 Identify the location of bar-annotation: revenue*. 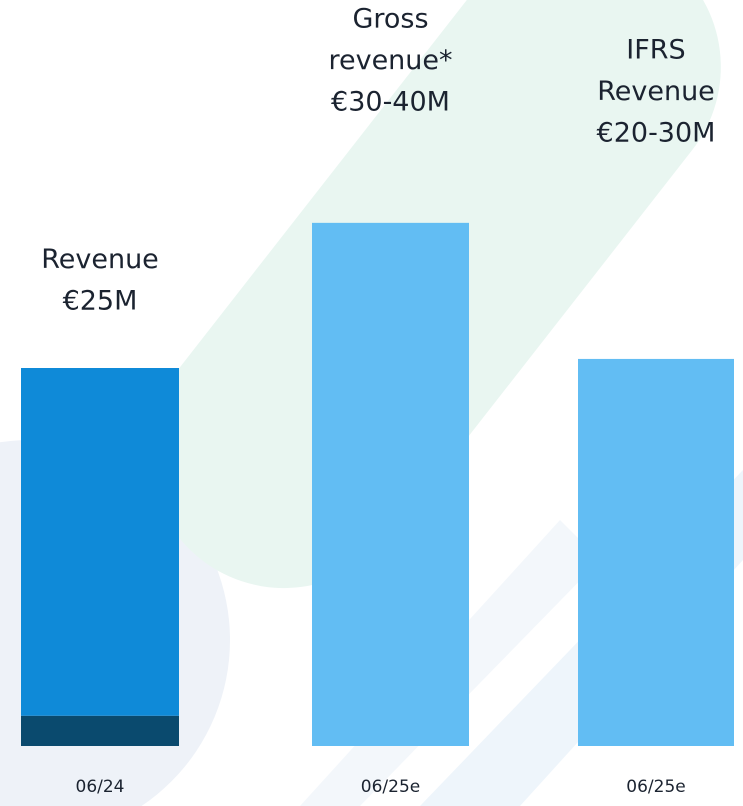
(390, 60).